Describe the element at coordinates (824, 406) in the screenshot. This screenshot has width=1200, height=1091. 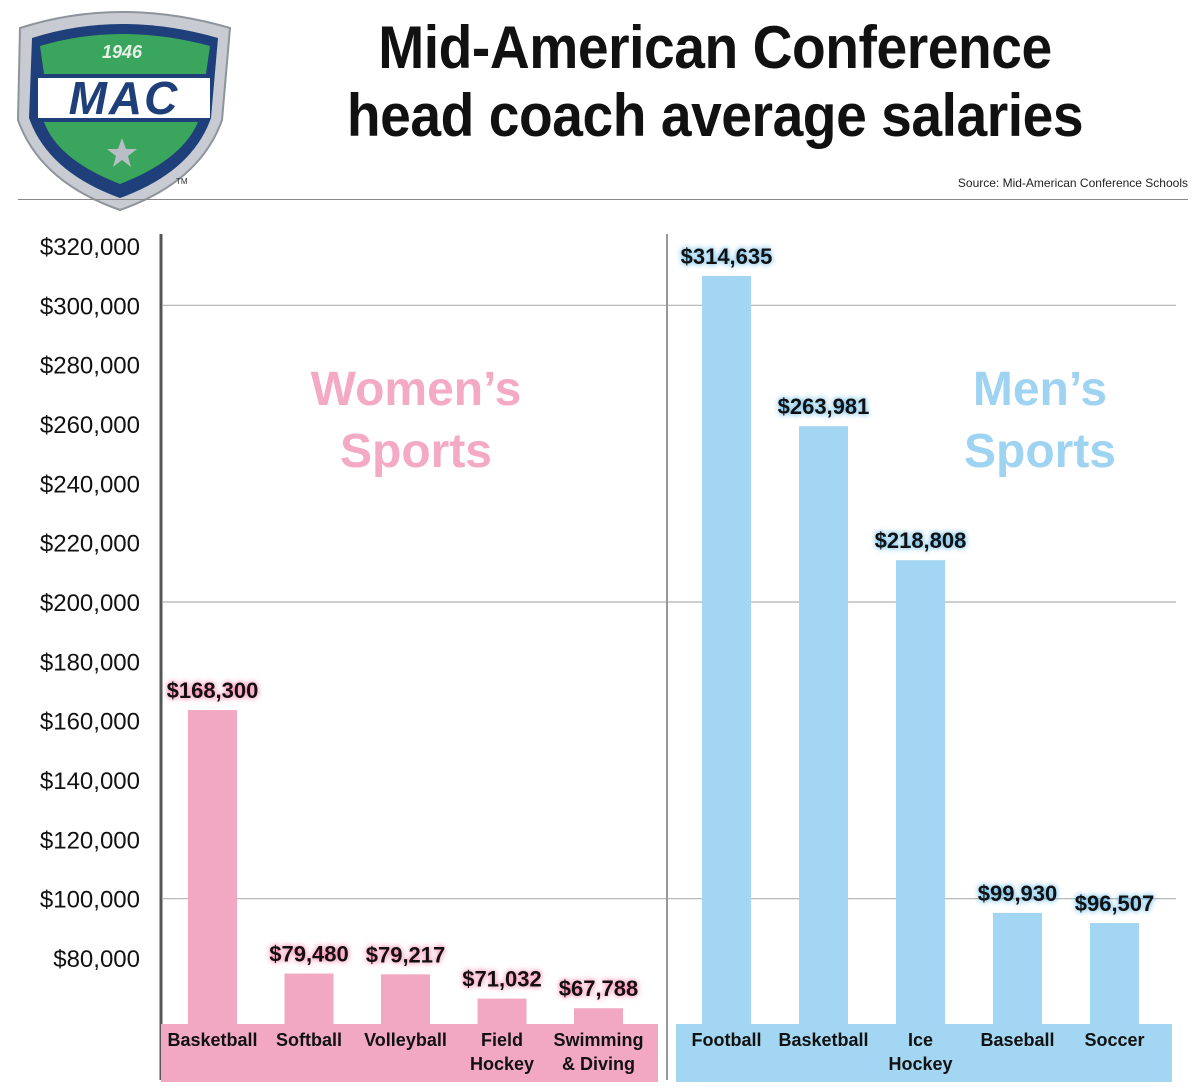
I see `data-label: $263,981` at that location.